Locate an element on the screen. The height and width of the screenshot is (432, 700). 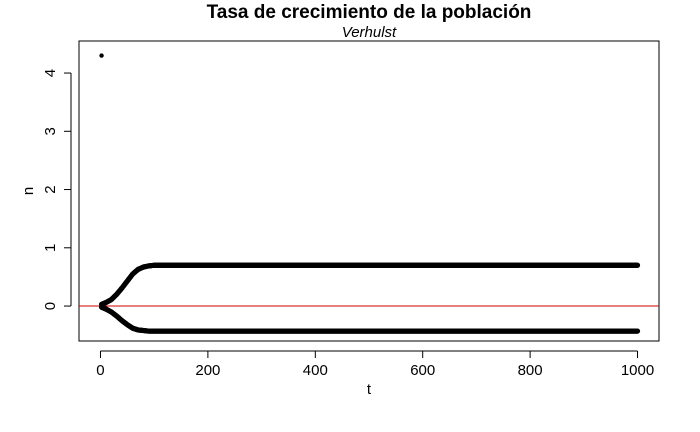
x-tick-label: 0 is located at coordinates (100, 370).